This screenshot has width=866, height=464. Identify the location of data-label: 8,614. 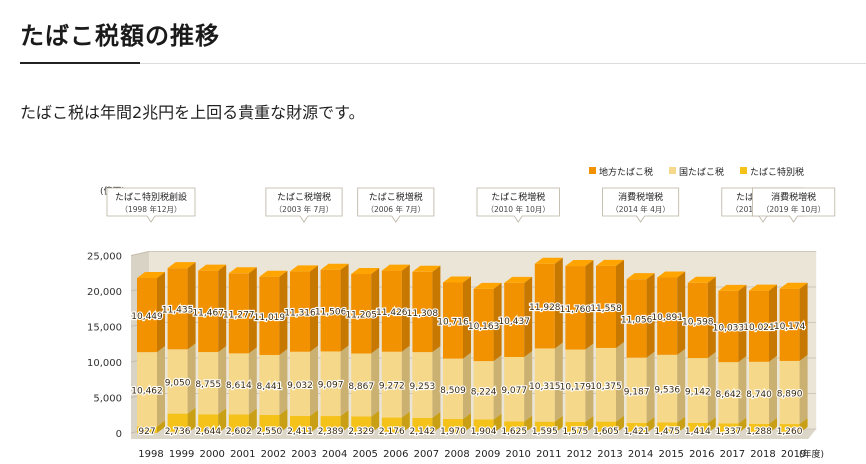
(239, 386).